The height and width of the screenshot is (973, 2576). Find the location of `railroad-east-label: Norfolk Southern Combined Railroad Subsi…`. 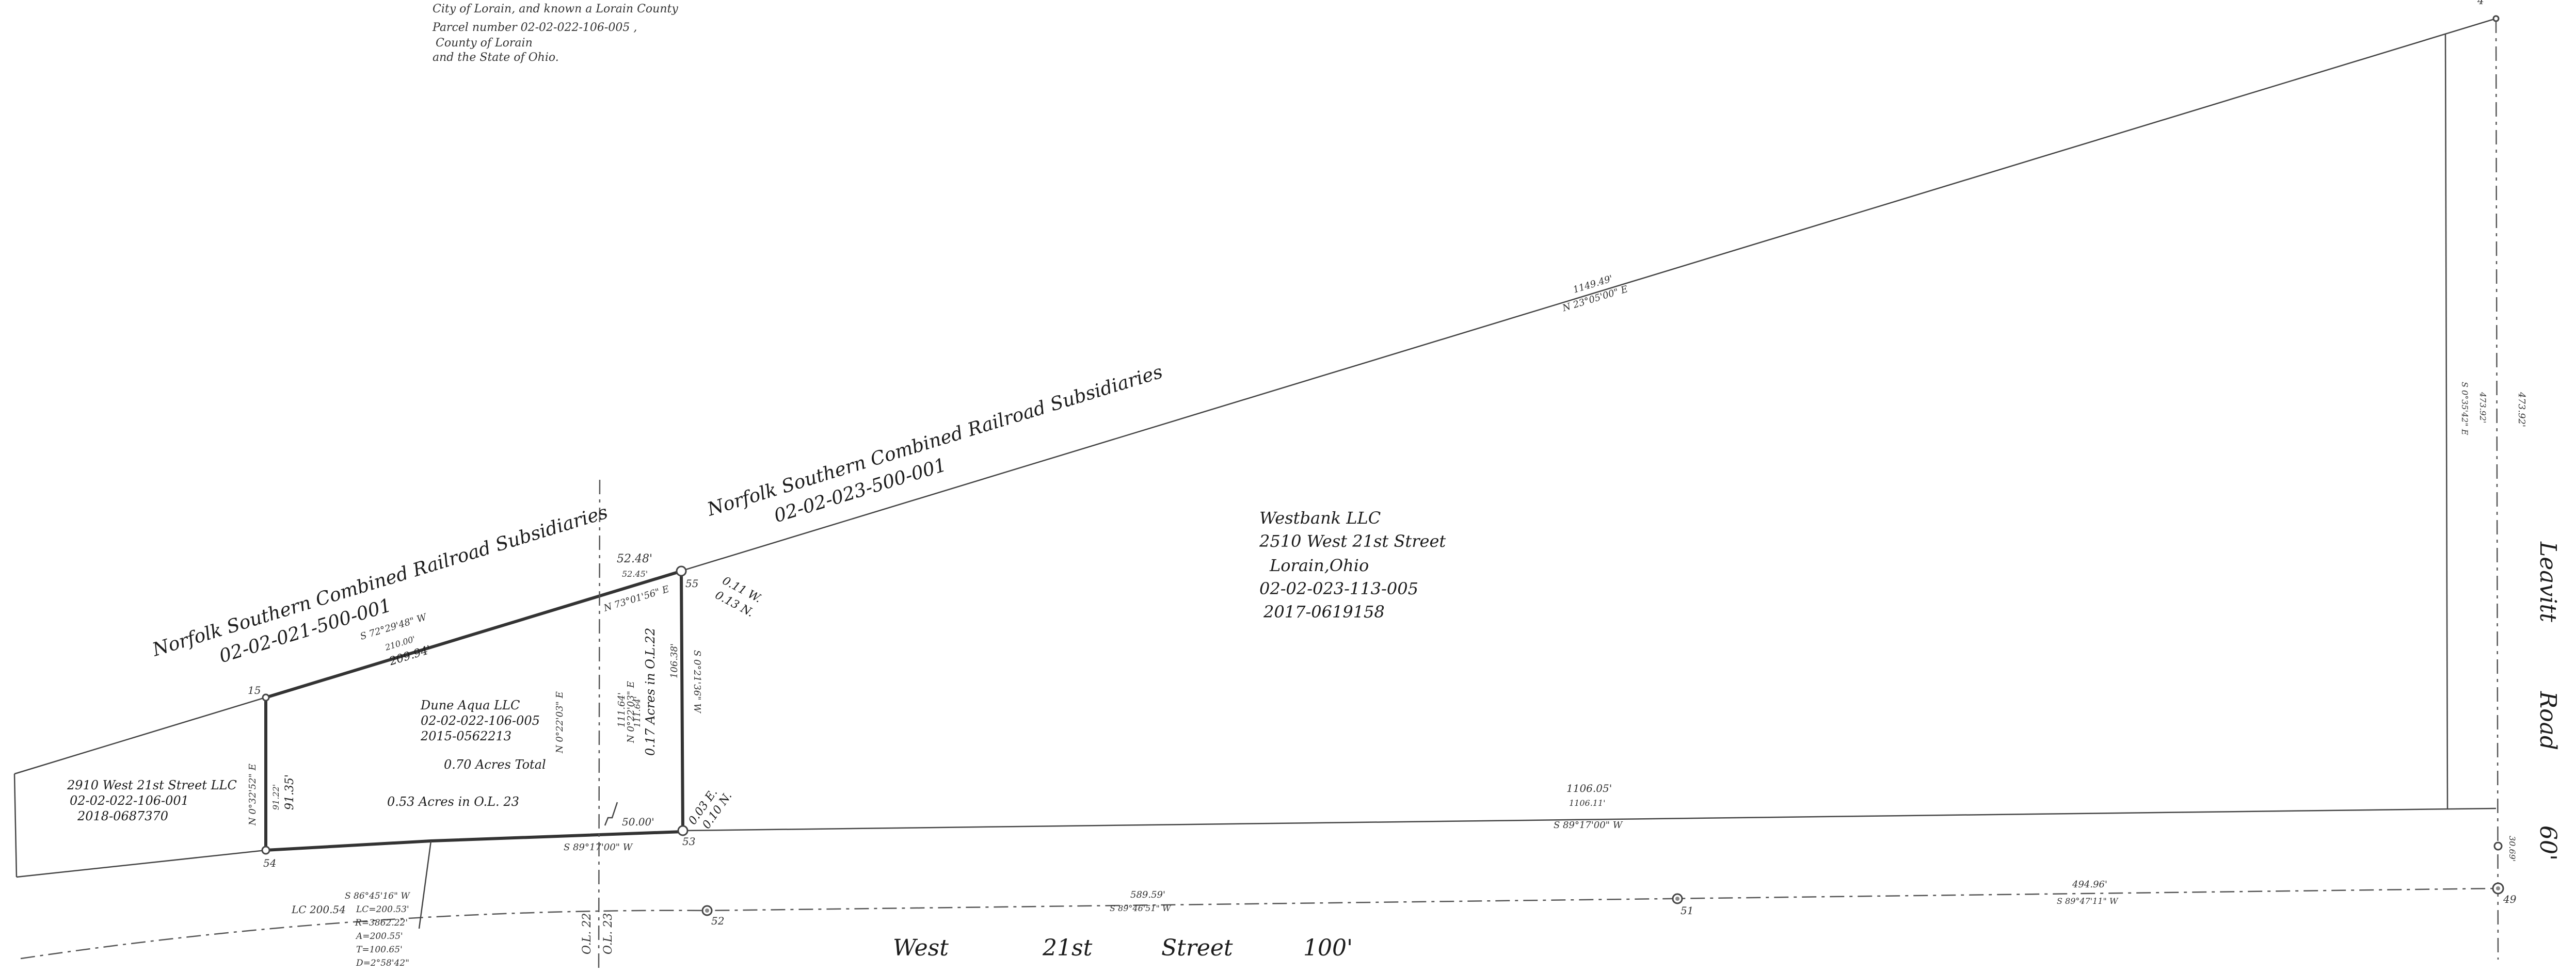

railroad-east-label: Norfolk Southern Combined Railroad Subsi… is located at coordinates (935, 444).